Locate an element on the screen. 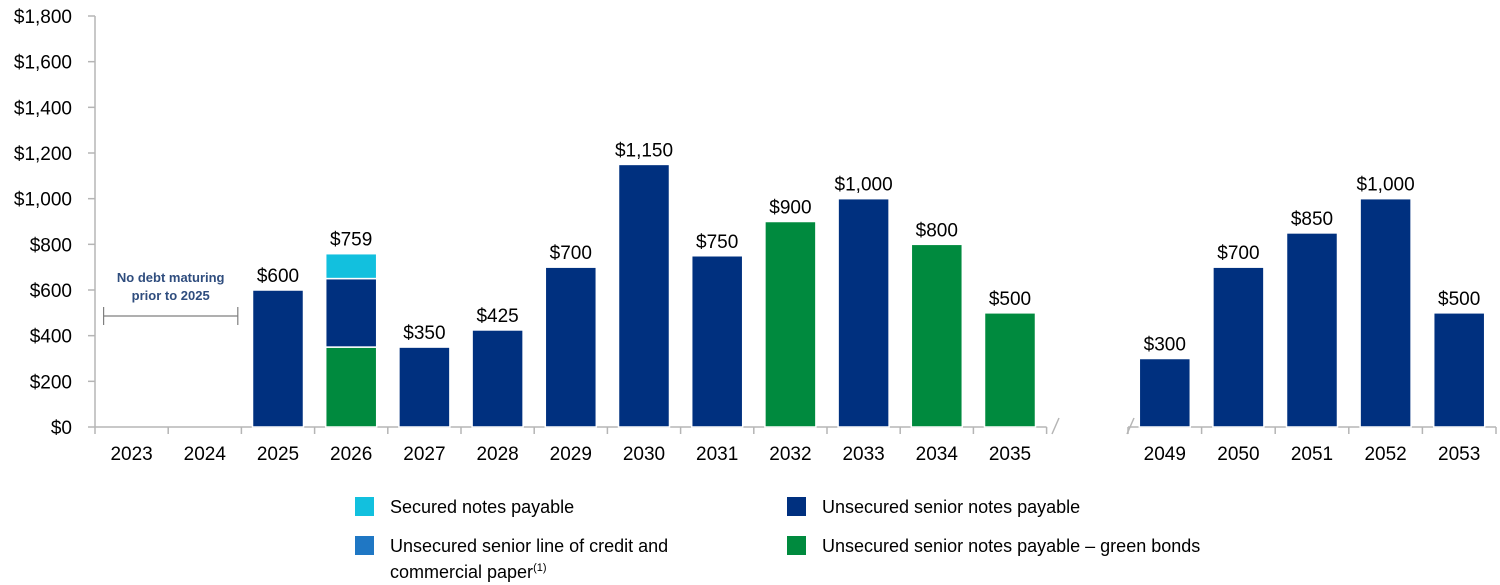 The image size is (1500, 585). y-tick-label: $0 is located at coordinates (61, 428).